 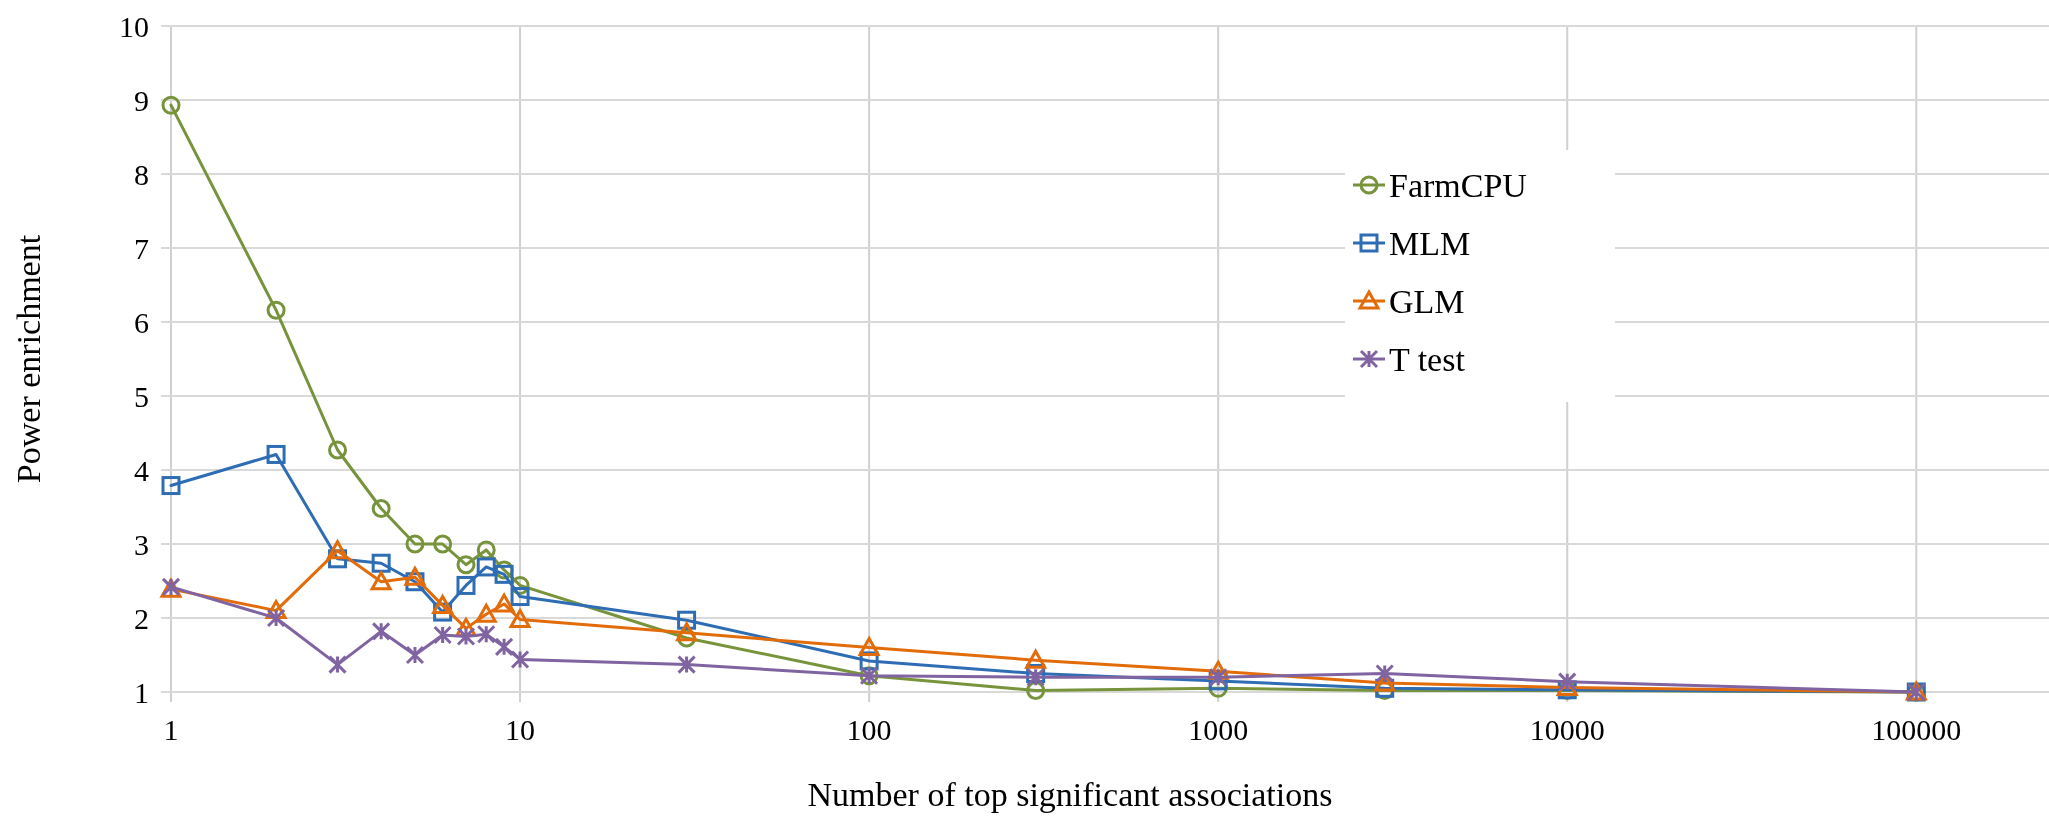 I want to click on y-tick-label: 2, so click(x=141, y=618).